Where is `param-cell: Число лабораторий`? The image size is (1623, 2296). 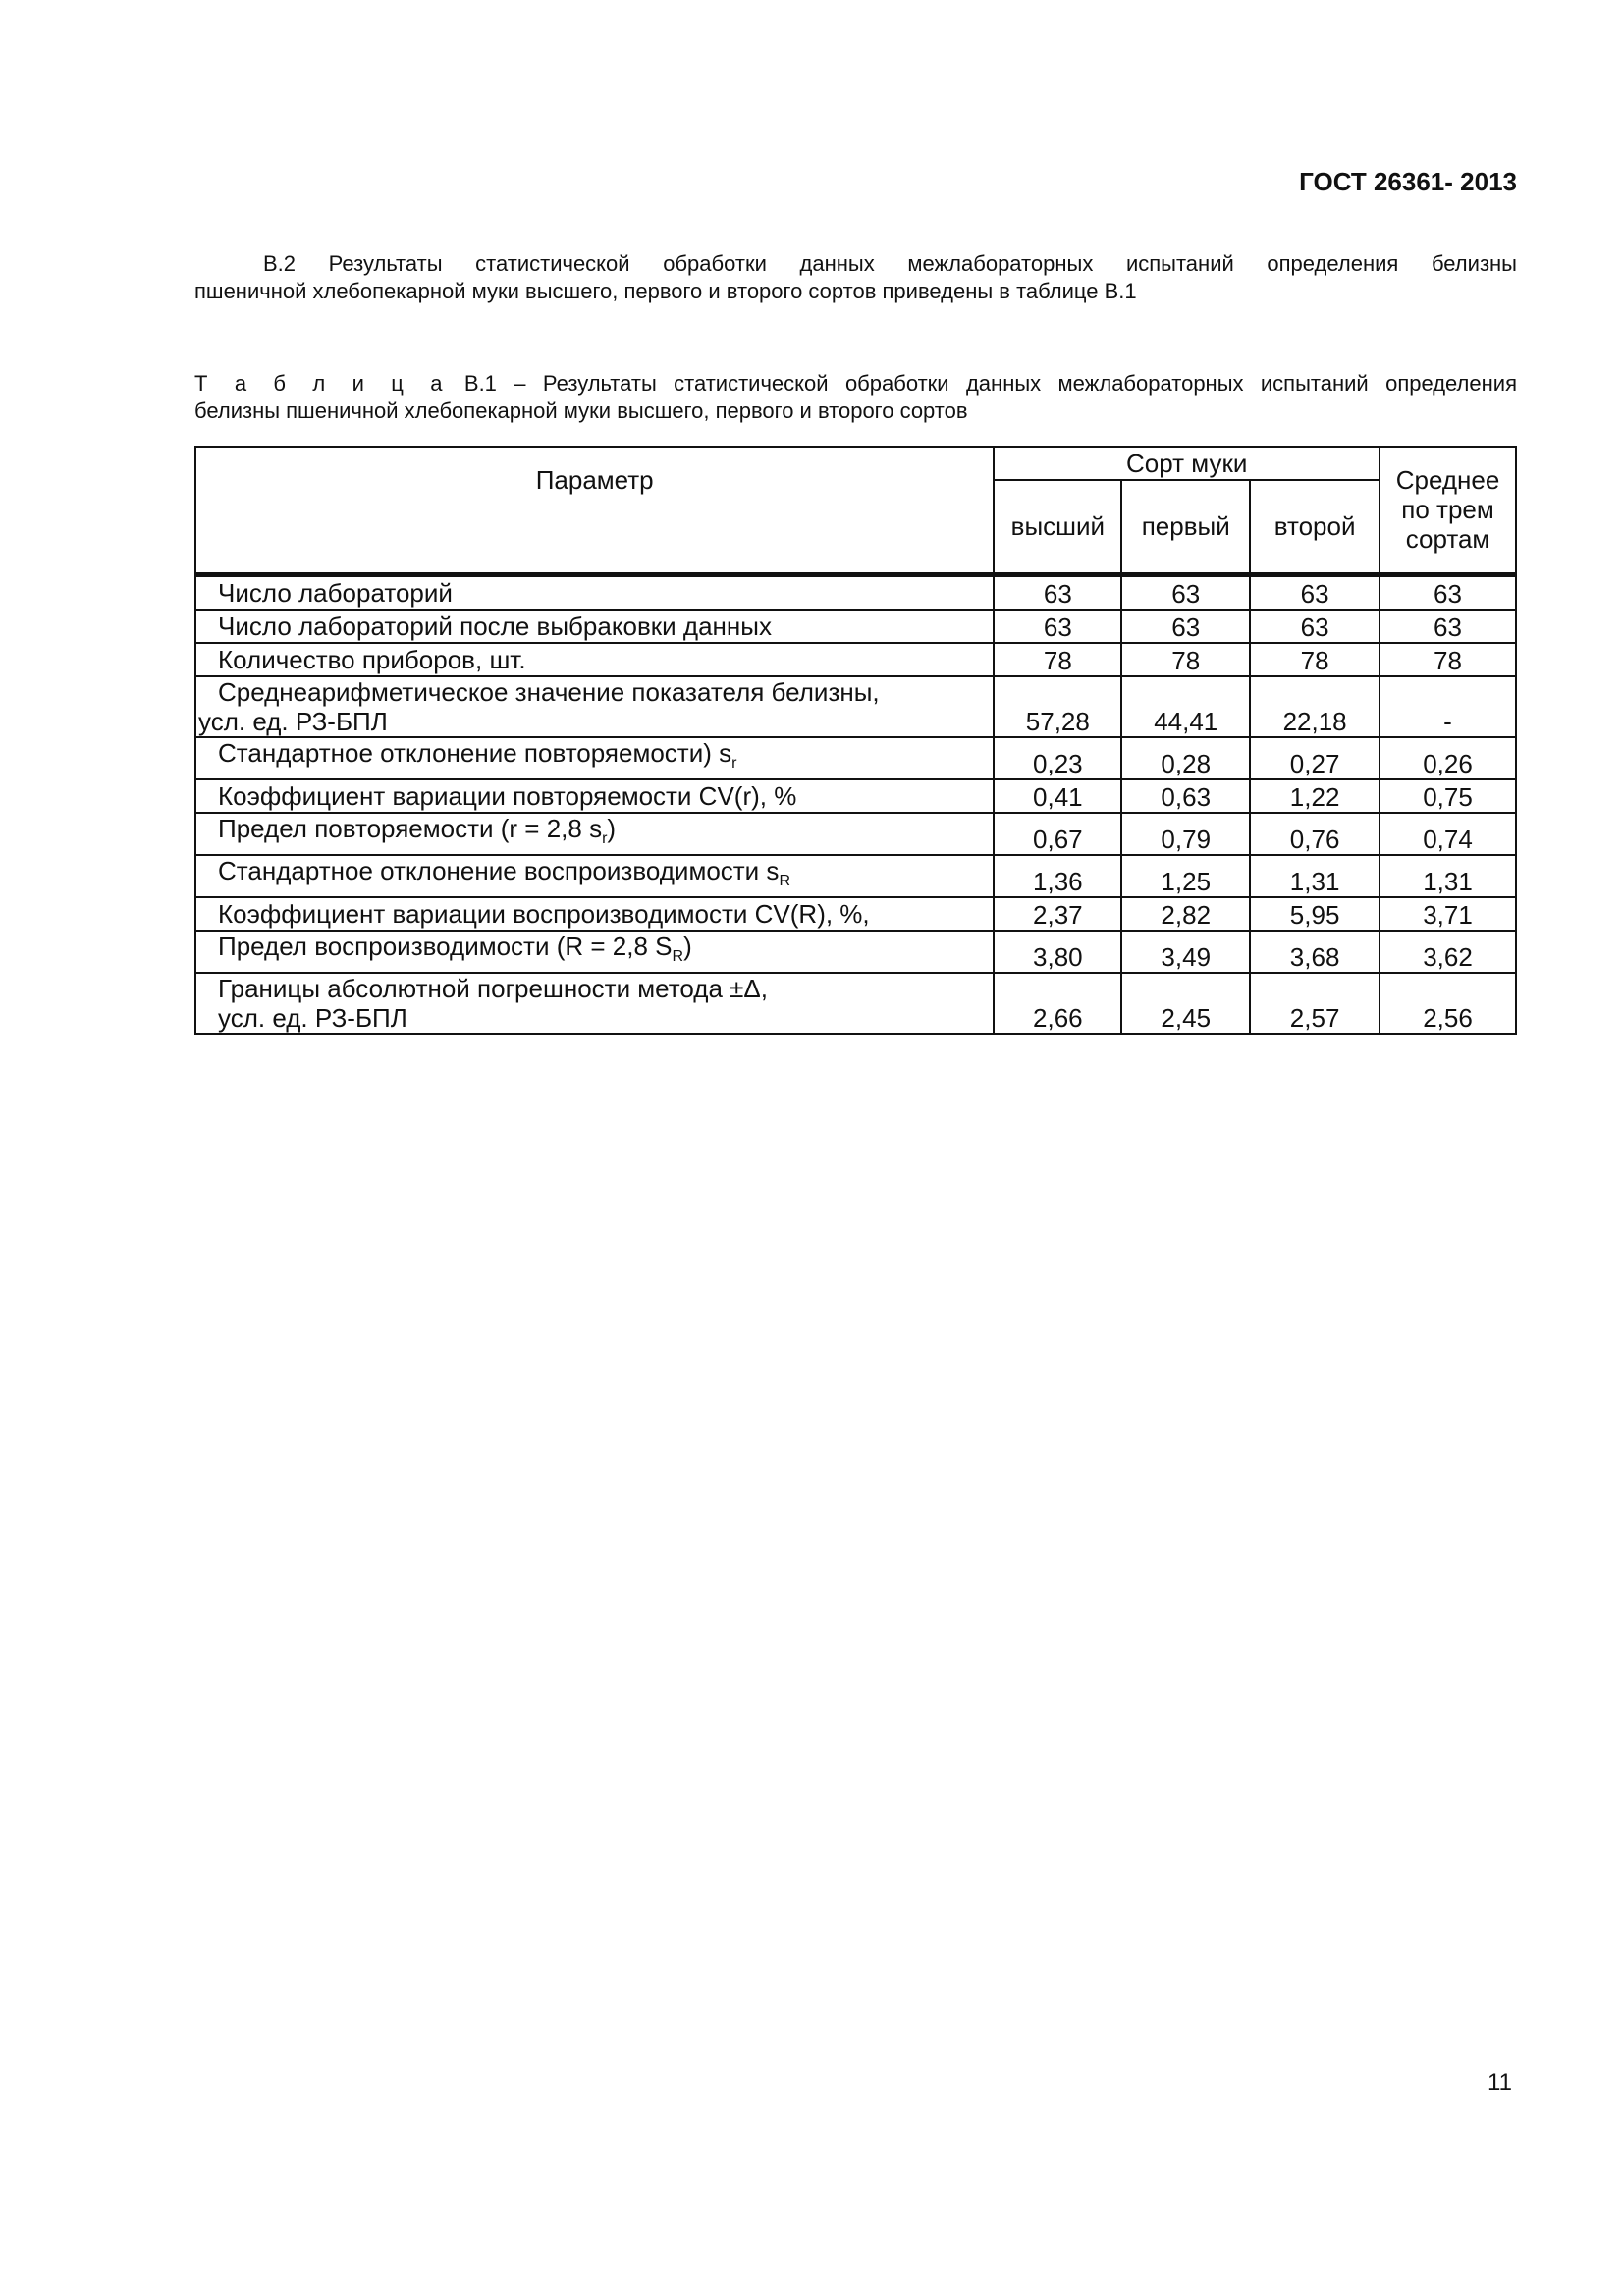
param-cell: Число лабораторий is located at coordinates (594, 591).